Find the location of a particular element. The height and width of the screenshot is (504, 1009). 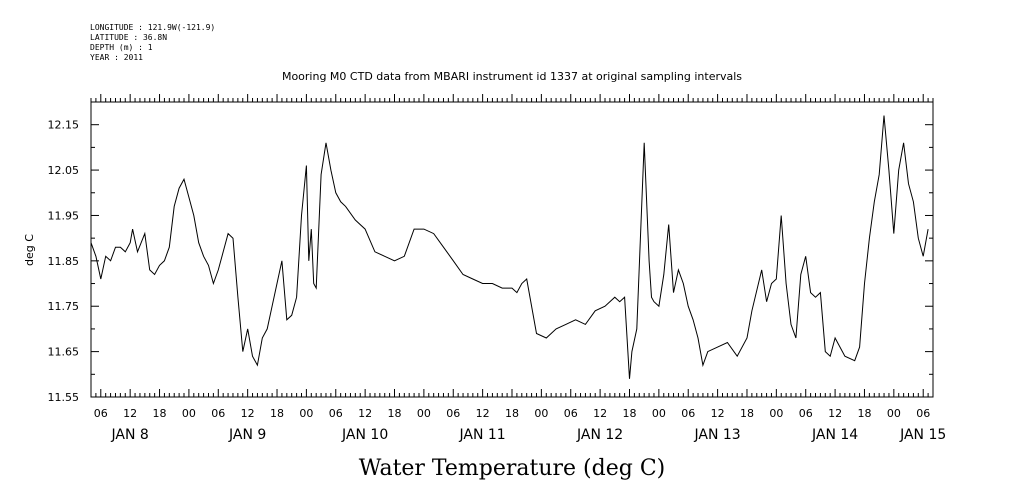

y-tick-label: 12.15 is located at coordinates (64, 125).